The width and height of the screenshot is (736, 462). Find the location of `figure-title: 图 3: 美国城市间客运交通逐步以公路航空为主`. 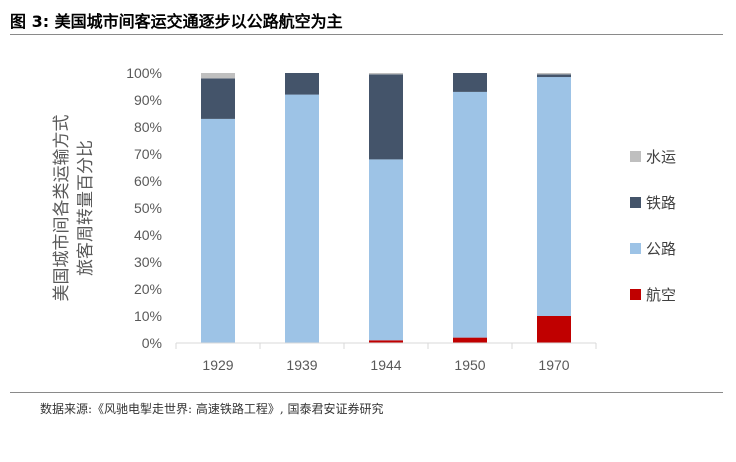

figure-title: 图 3: 美国城市间客运交通逐步以公路航空为主 is located at coordinates (176, 21).